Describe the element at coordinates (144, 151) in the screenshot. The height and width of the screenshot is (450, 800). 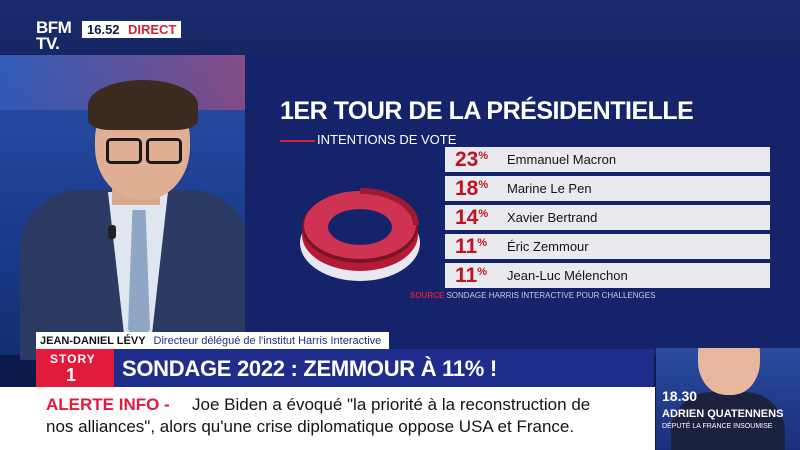
I see `guest-glasses` at that location.